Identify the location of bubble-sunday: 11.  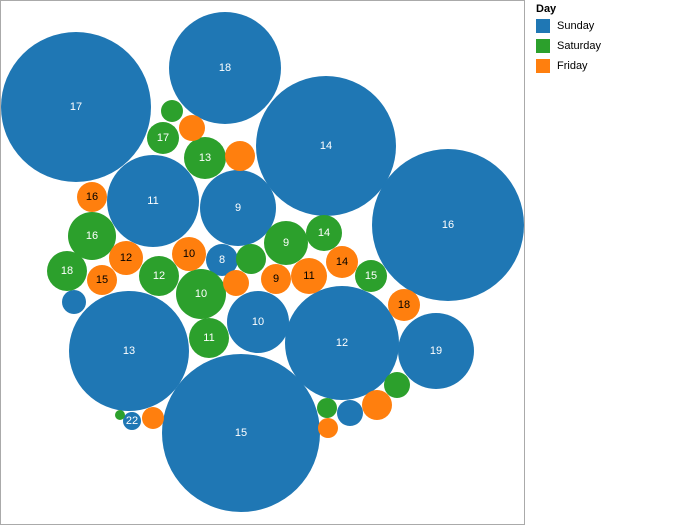
(153, 201).